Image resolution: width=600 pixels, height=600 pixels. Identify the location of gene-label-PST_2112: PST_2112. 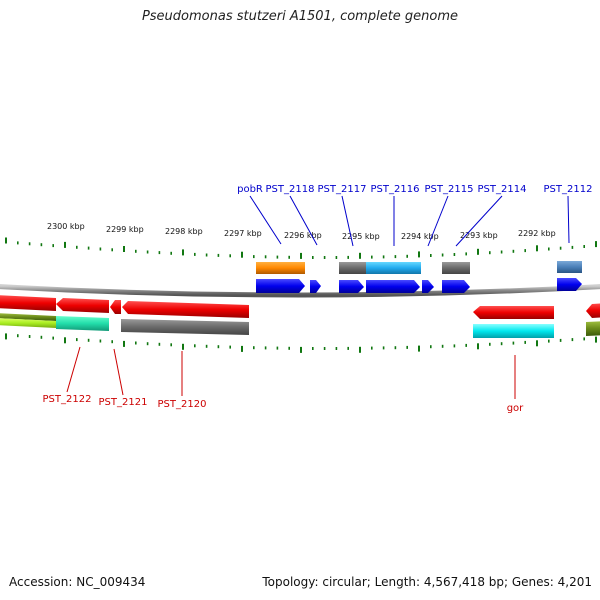
(568, 189).